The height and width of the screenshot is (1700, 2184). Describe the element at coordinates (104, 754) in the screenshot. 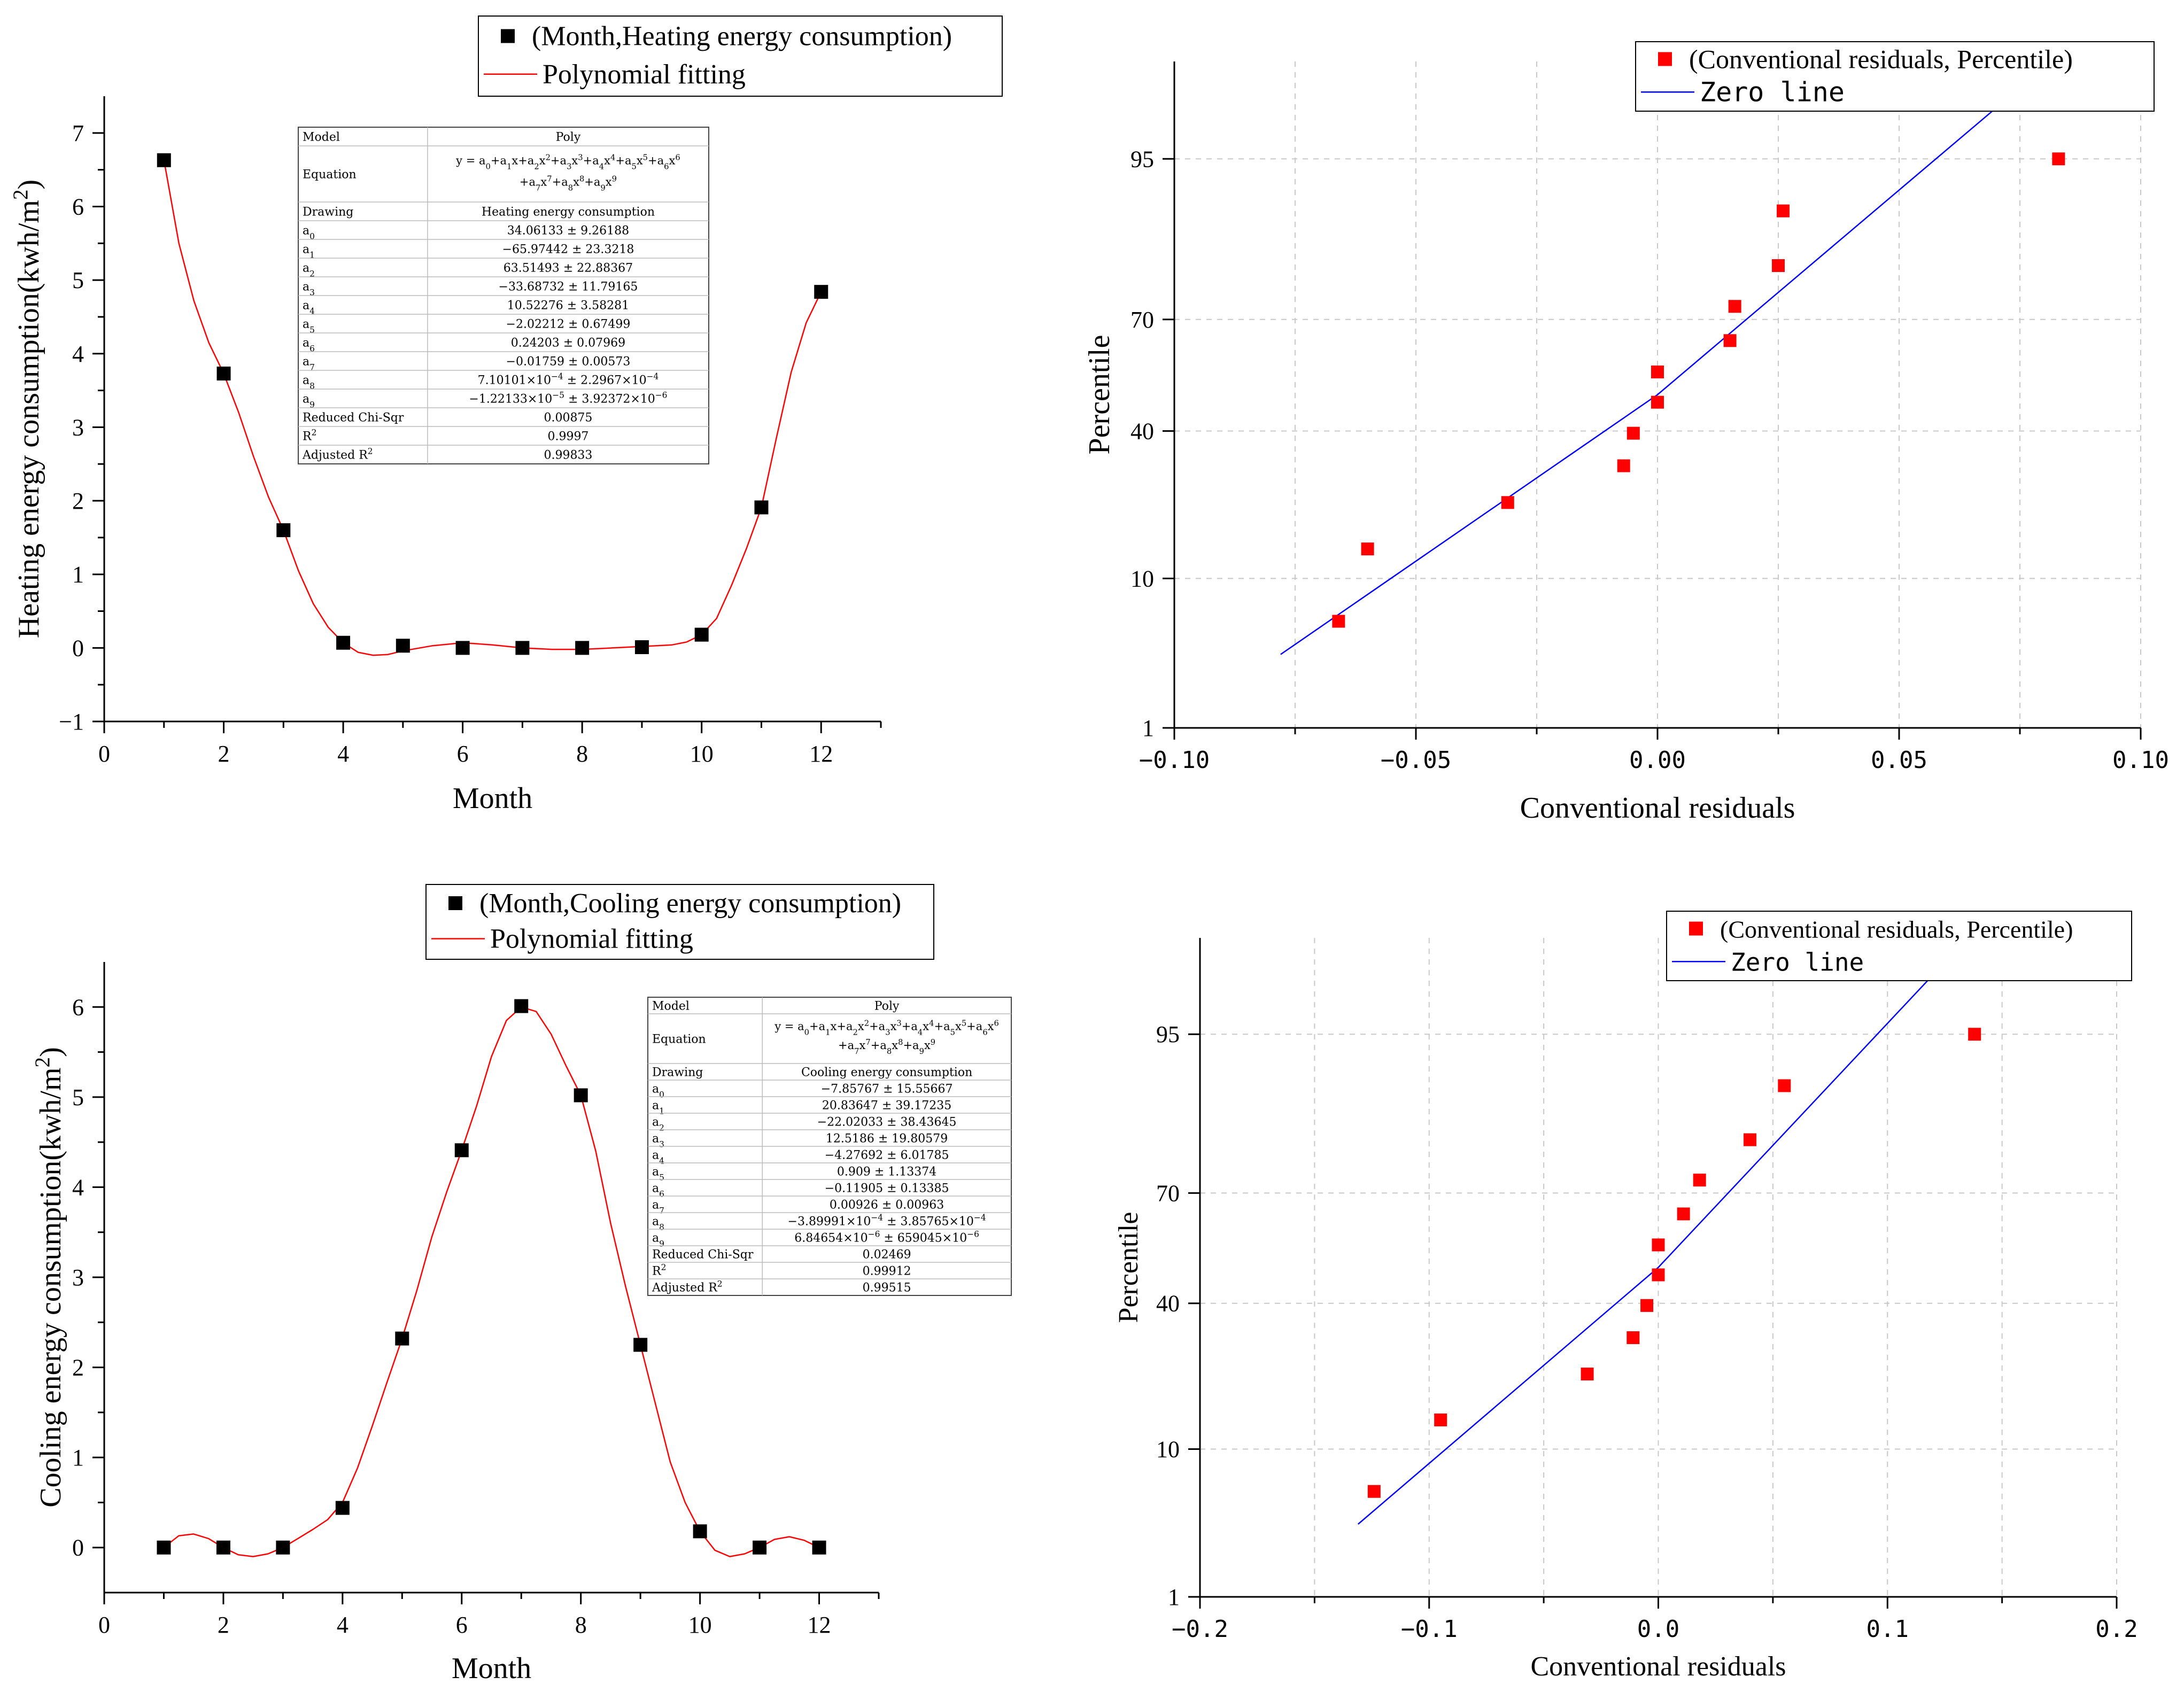

I see `x-tick-label: 0` at that location.